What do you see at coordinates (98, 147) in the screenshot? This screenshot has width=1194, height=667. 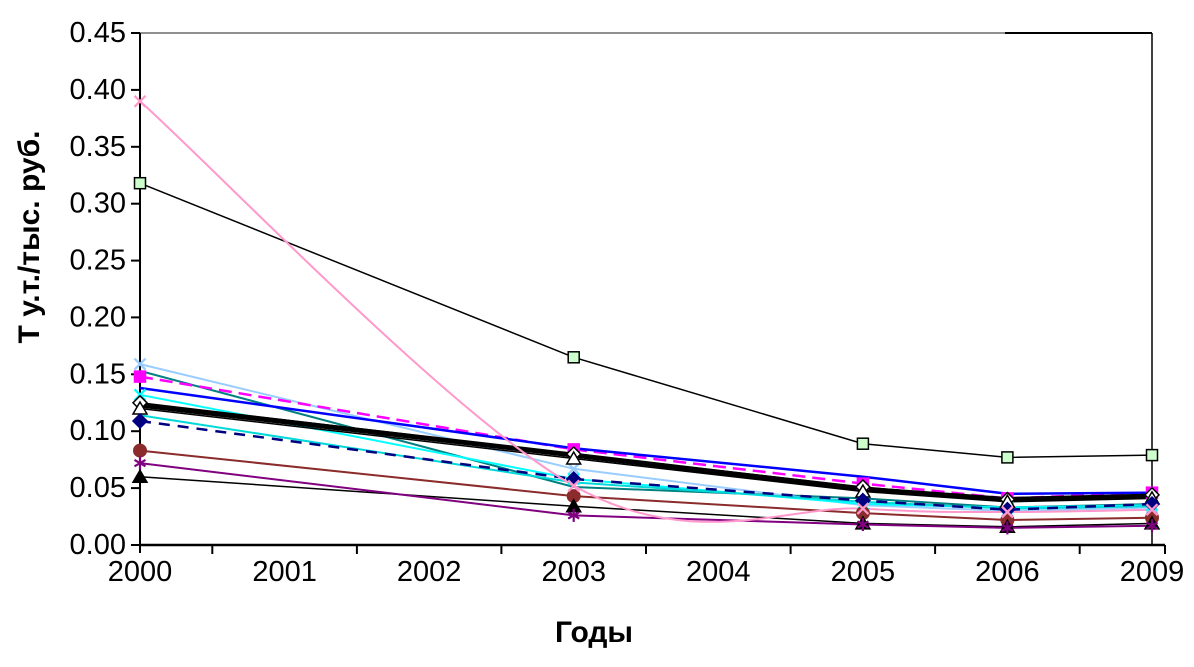 I see `y-tick-label: 0.35` at bounding box center [98, 147].